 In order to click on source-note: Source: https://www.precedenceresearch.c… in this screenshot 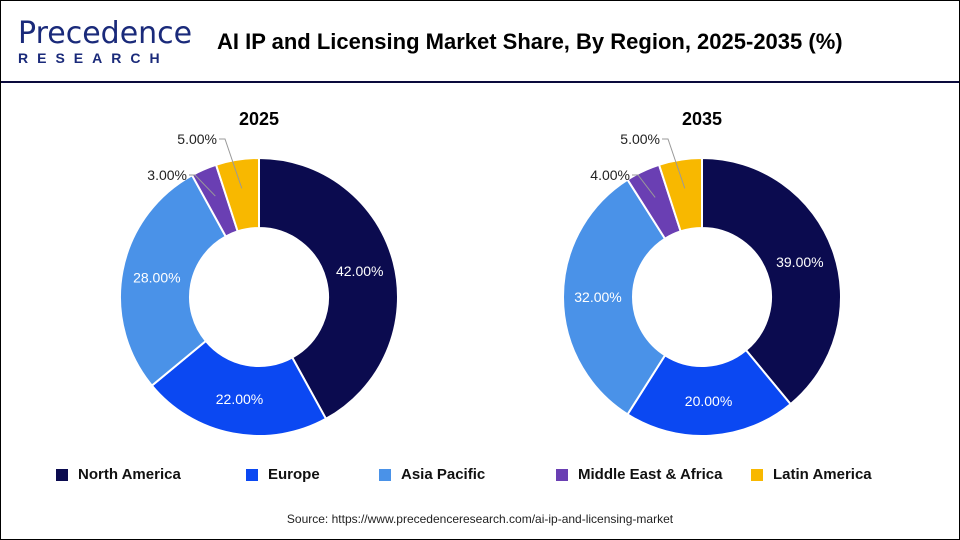, I will do `click(480, 519)`.